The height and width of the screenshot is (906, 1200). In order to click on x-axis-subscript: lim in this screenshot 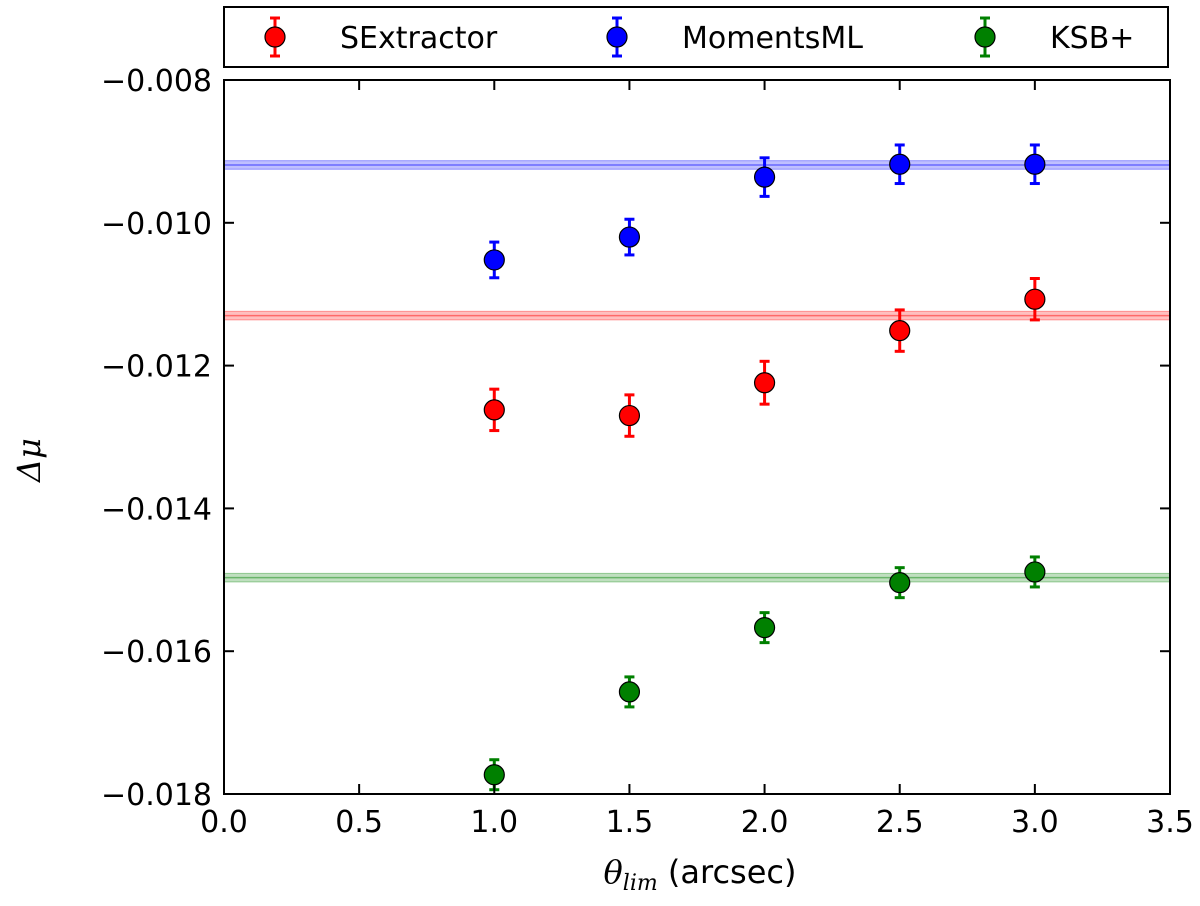, I will do `click(640, 883)`.